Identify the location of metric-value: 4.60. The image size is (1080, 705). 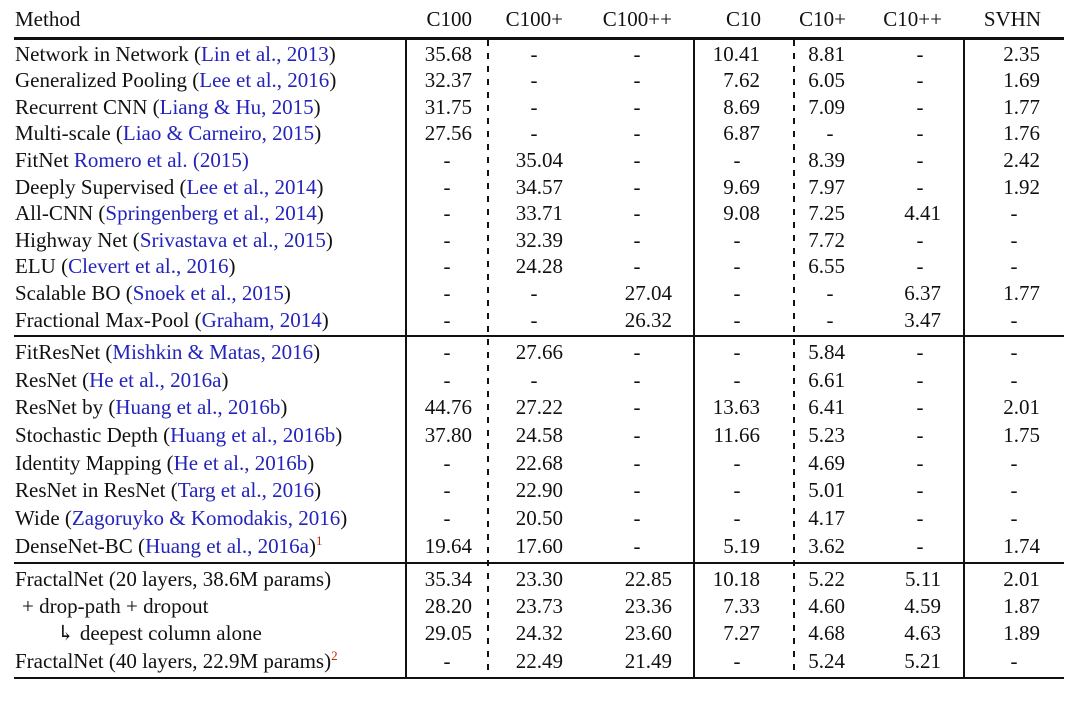
(826, 606).